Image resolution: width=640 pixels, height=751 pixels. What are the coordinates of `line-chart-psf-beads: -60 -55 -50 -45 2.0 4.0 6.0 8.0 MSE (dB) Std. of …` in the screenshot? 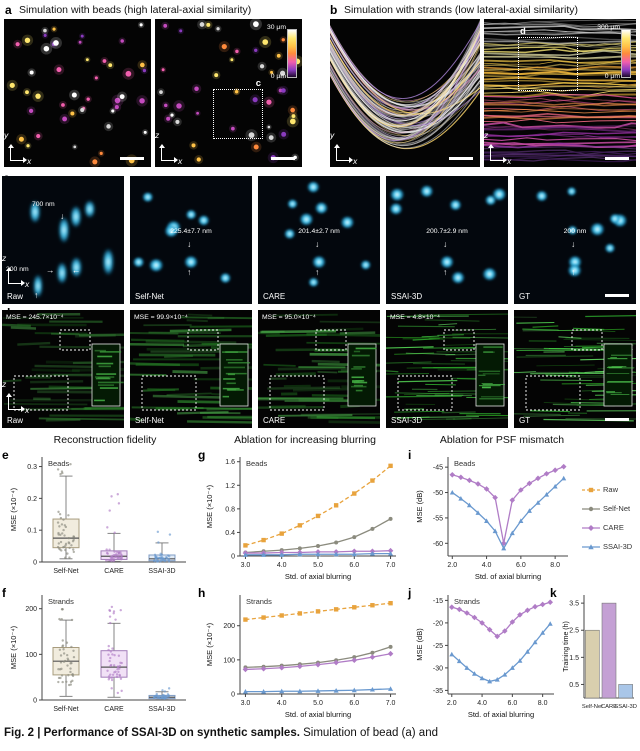 It's located at (491, 519).